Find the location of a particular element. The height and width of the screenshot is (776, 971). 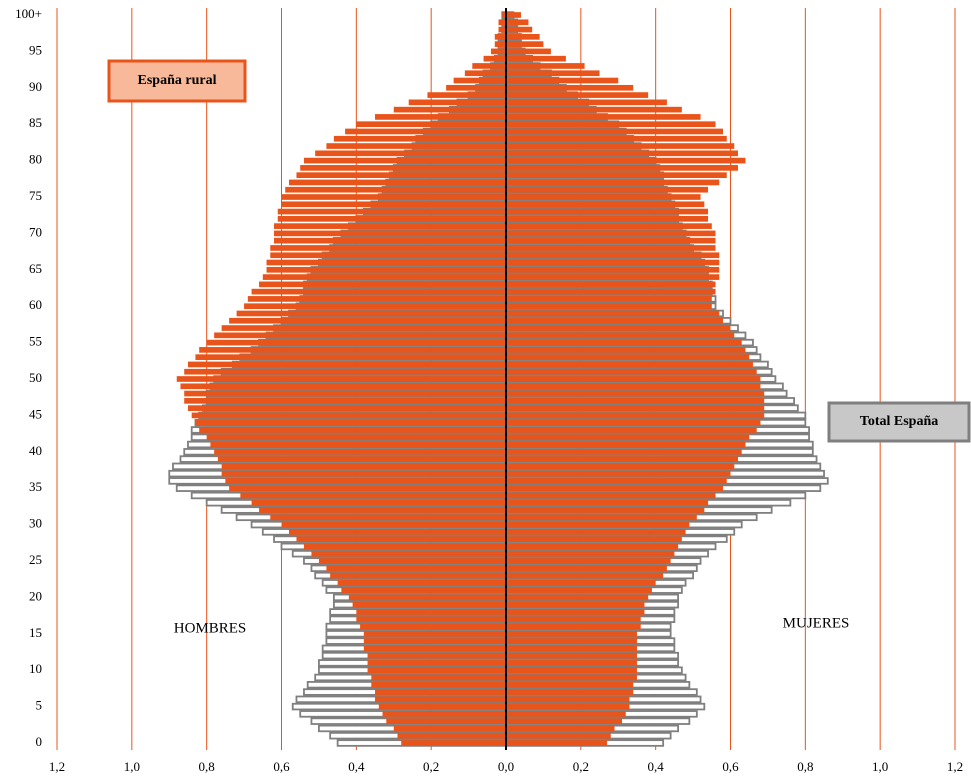

y-tick-label: 50 is located at coordinates (35, 377).